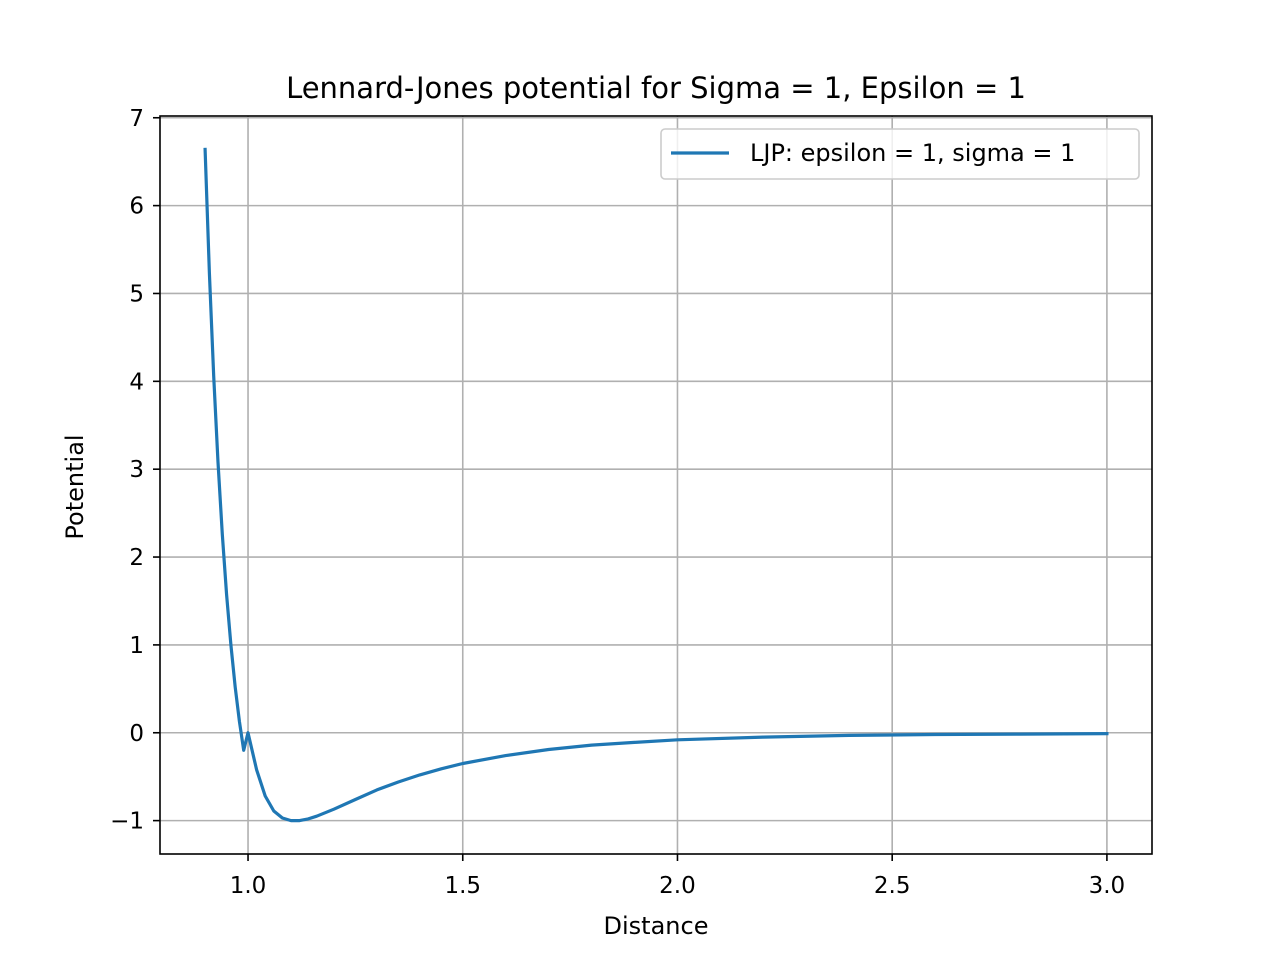 Image resolution: width=1280 pixels, height=960 pixels. What do you see at coordinates (656, 926) in the screenshot?
I see `x-axis-label: Distance` at bounding box center [656, 926].